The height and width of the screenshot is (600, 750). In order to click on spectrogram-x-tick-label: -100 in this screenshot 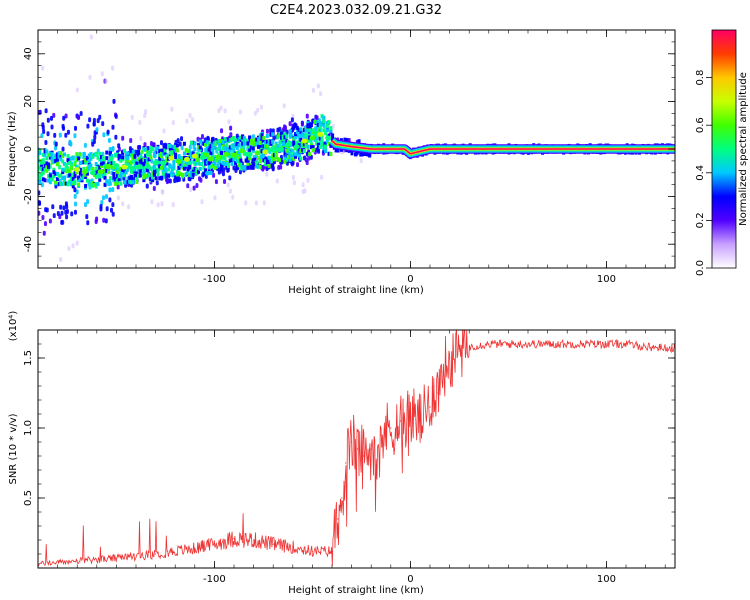, I will do `click(214, 279)`.